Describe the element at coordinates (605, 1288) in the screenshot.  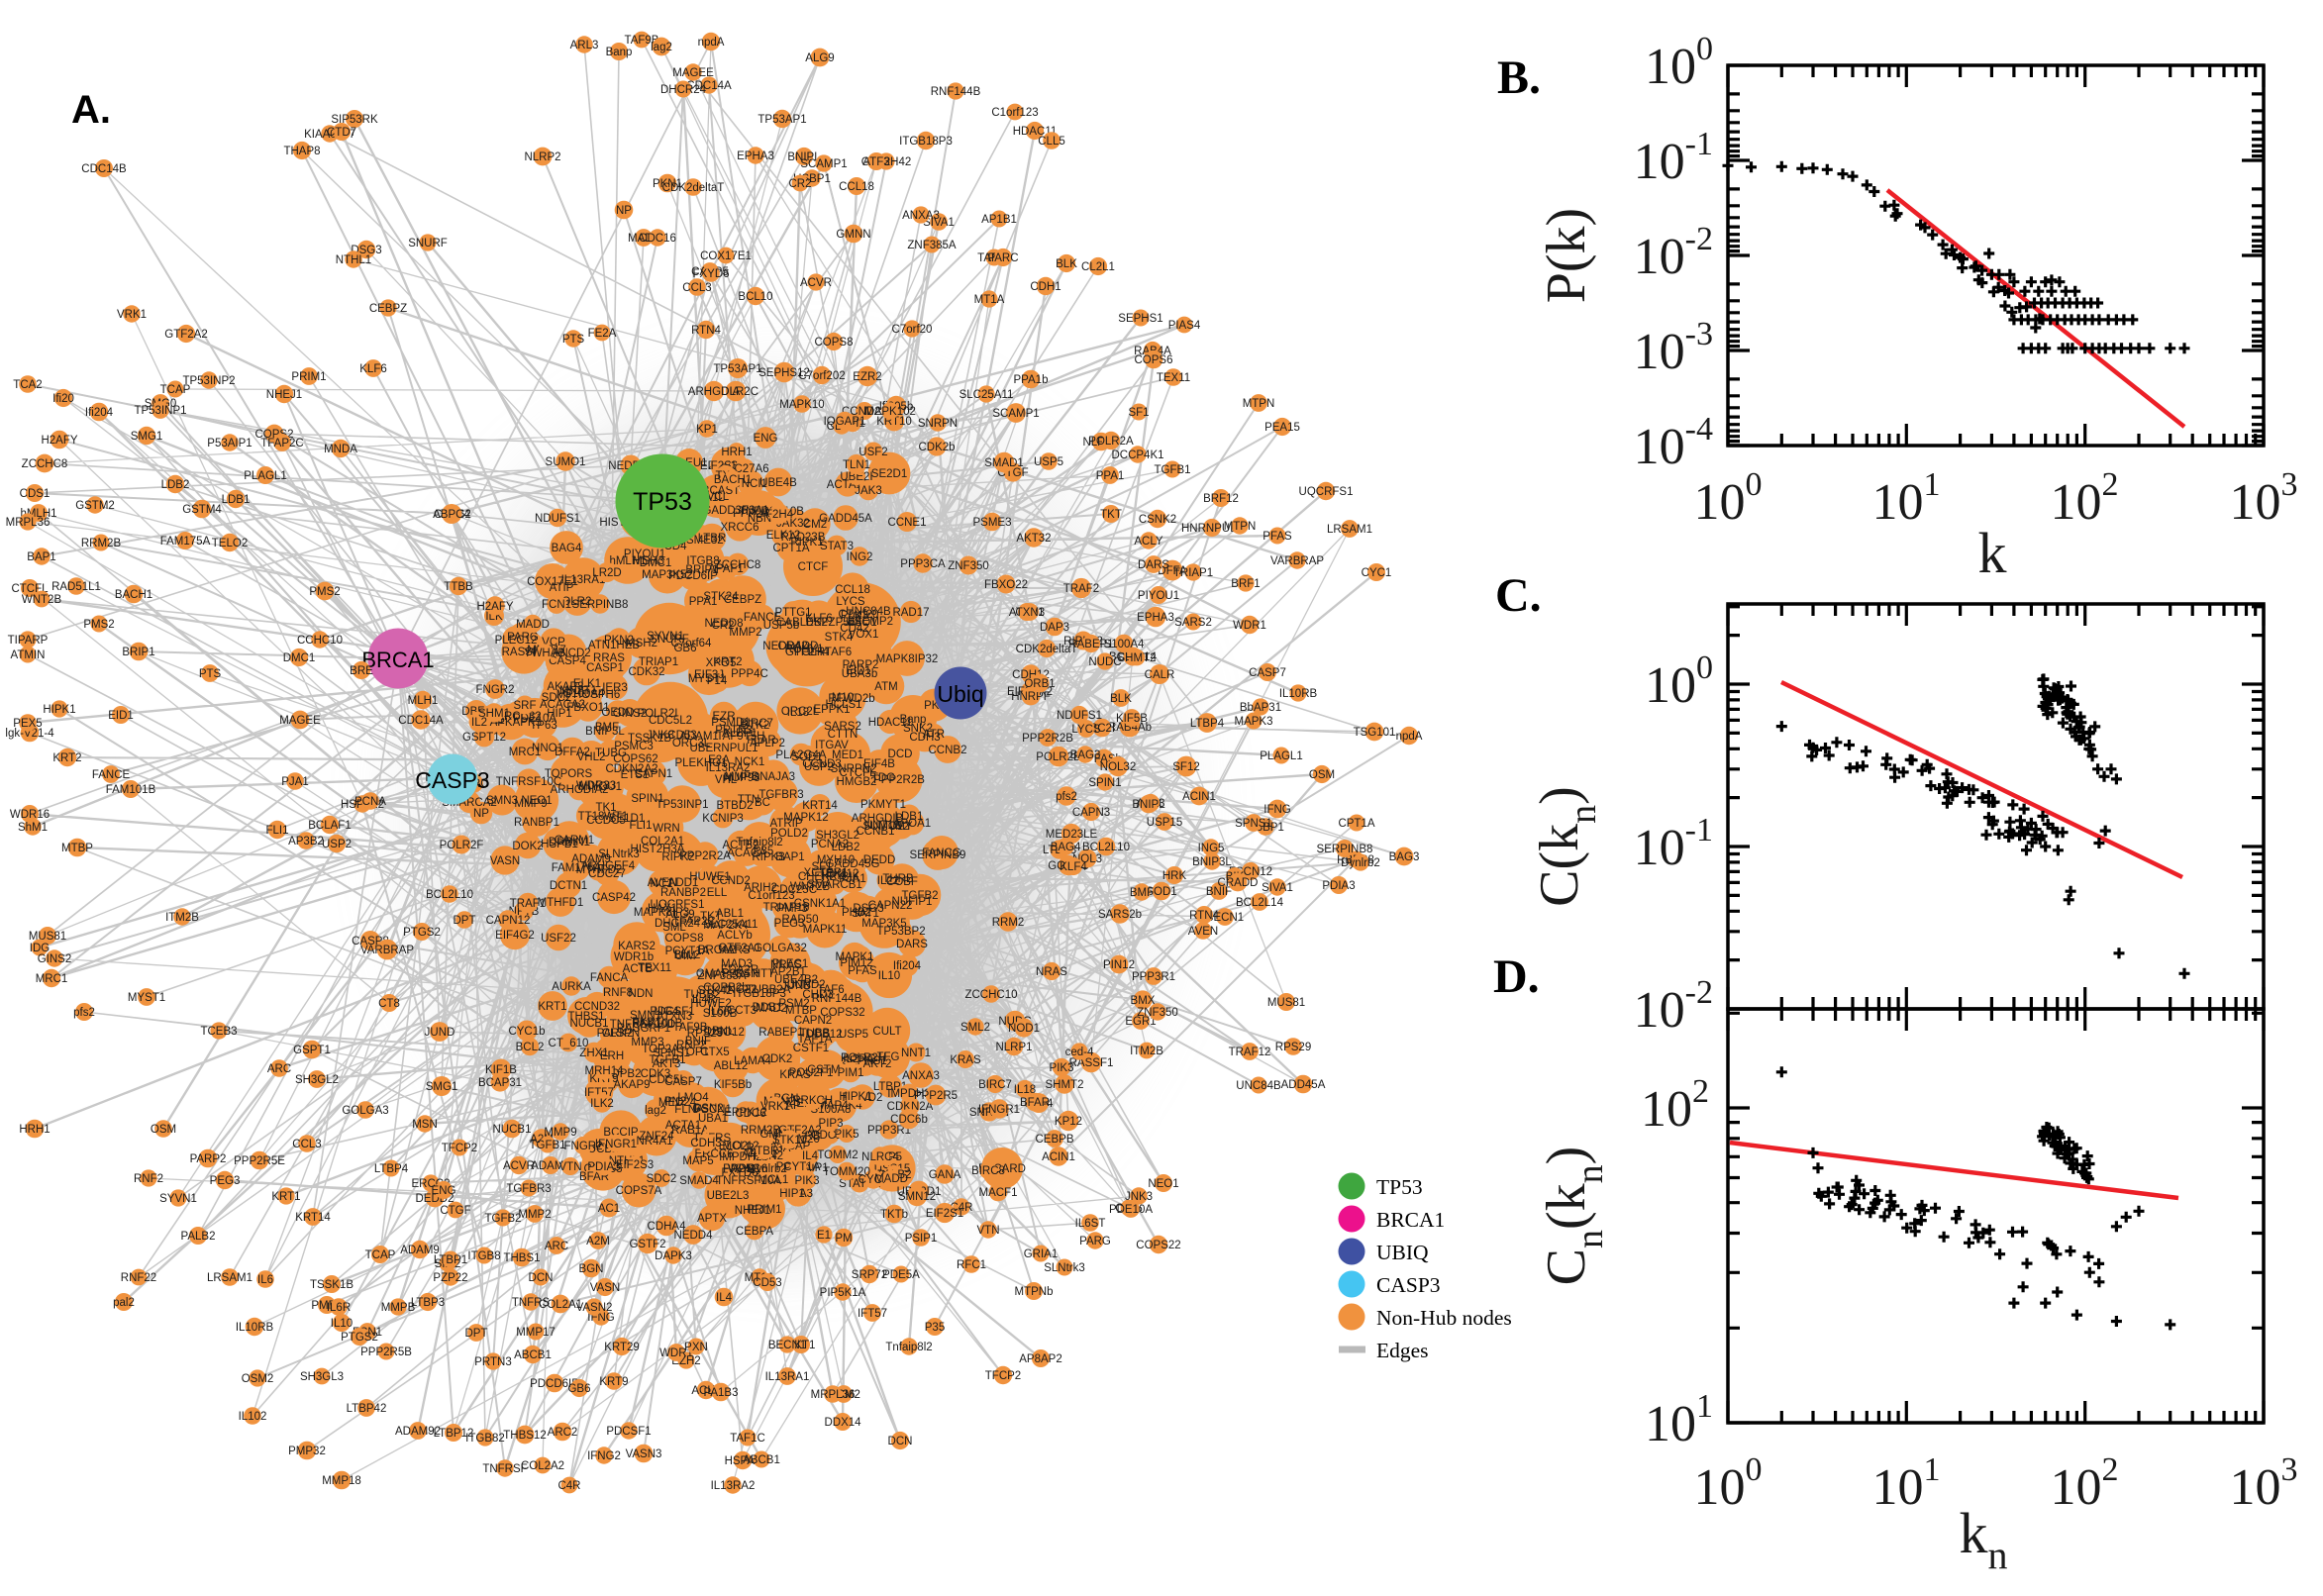
I see `svg-text: VASN` at that location.